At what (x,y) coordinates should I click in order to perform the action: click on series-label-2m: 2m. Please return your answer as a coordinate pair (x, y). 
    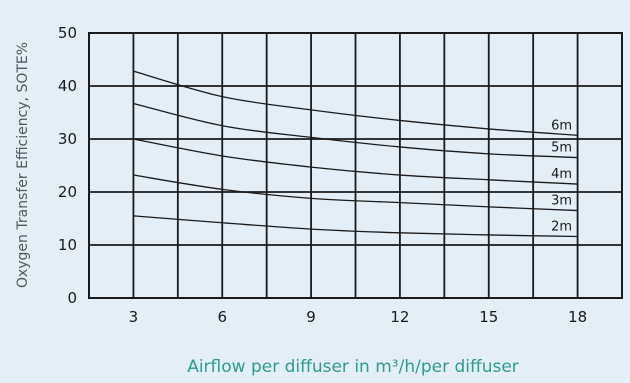
    Looking at the image, I should click on (561, 227).